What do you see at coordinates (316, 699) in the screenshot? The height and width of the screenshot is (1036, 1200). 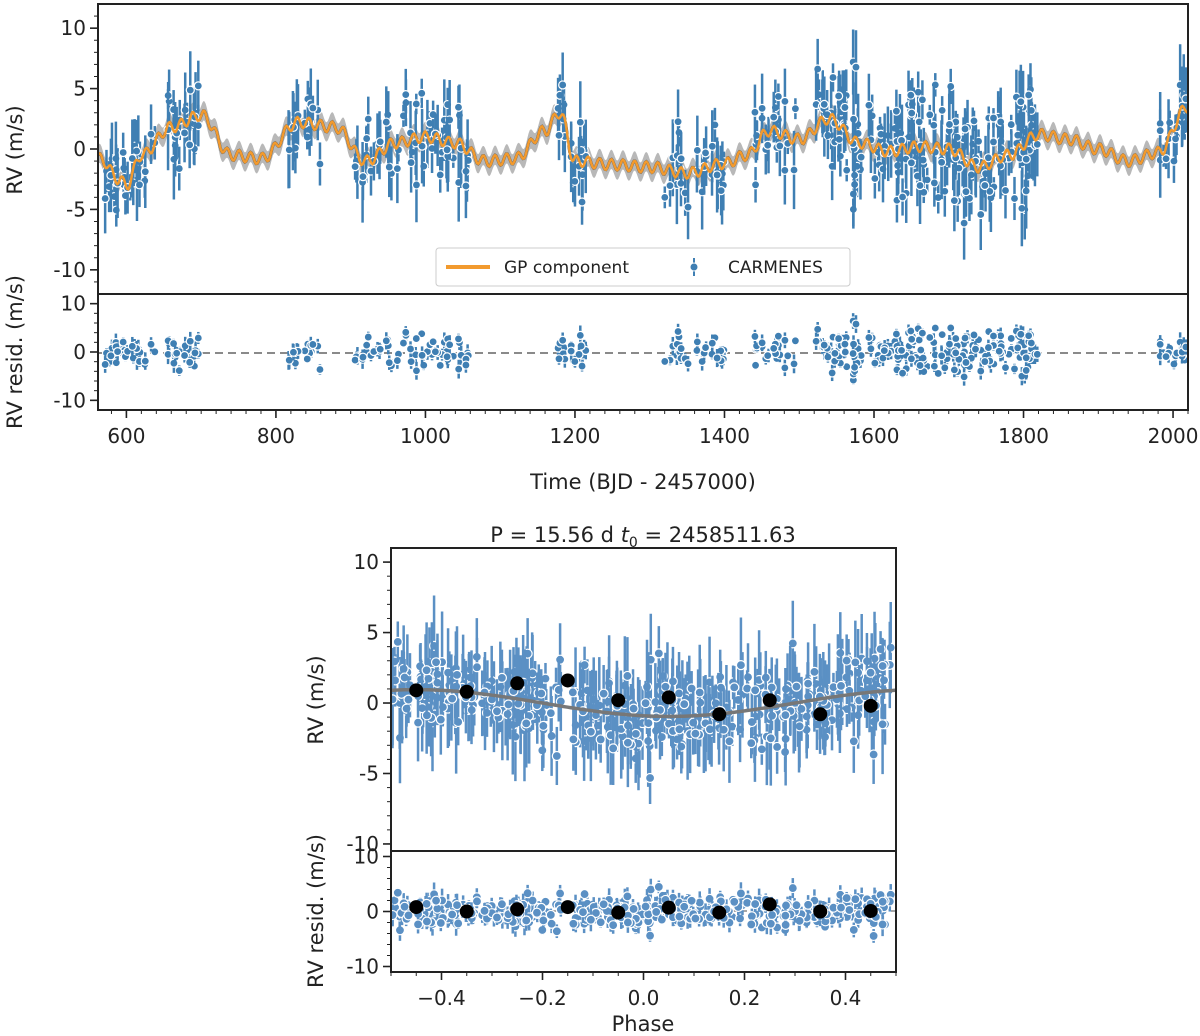 I see `phase-y-axis-label: RV (m/s)` at bounding box center [316, 699].